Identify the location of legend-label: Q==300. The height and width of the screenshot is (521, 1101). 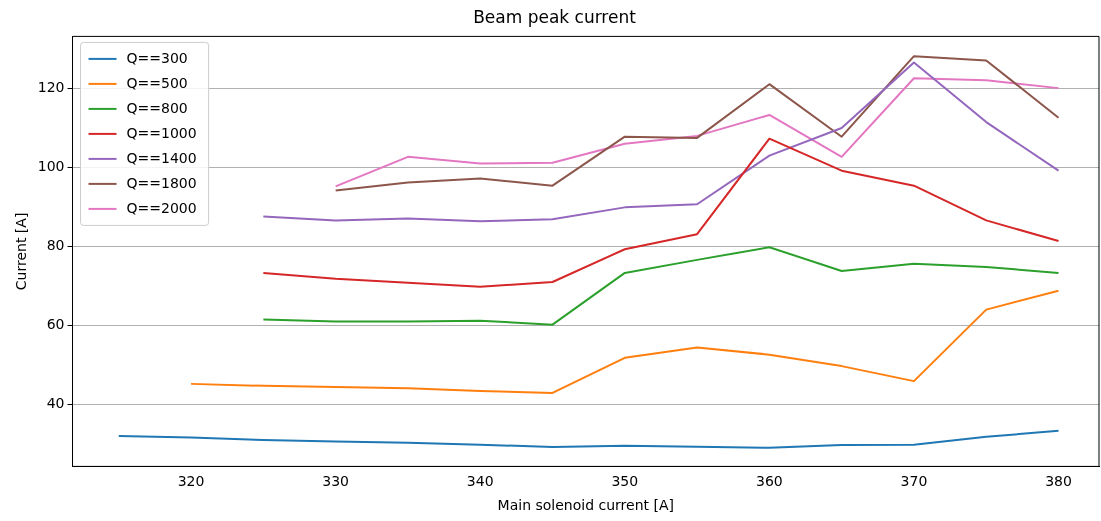
(157, 57).